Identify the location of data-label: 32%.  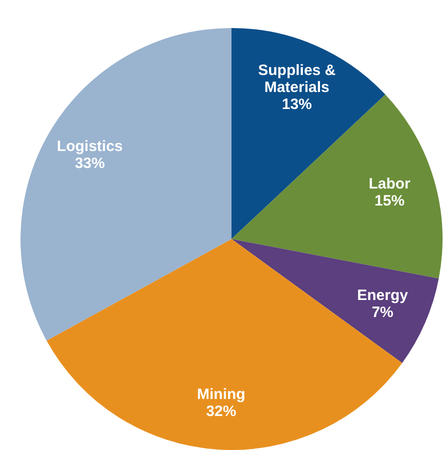
(221, 411).